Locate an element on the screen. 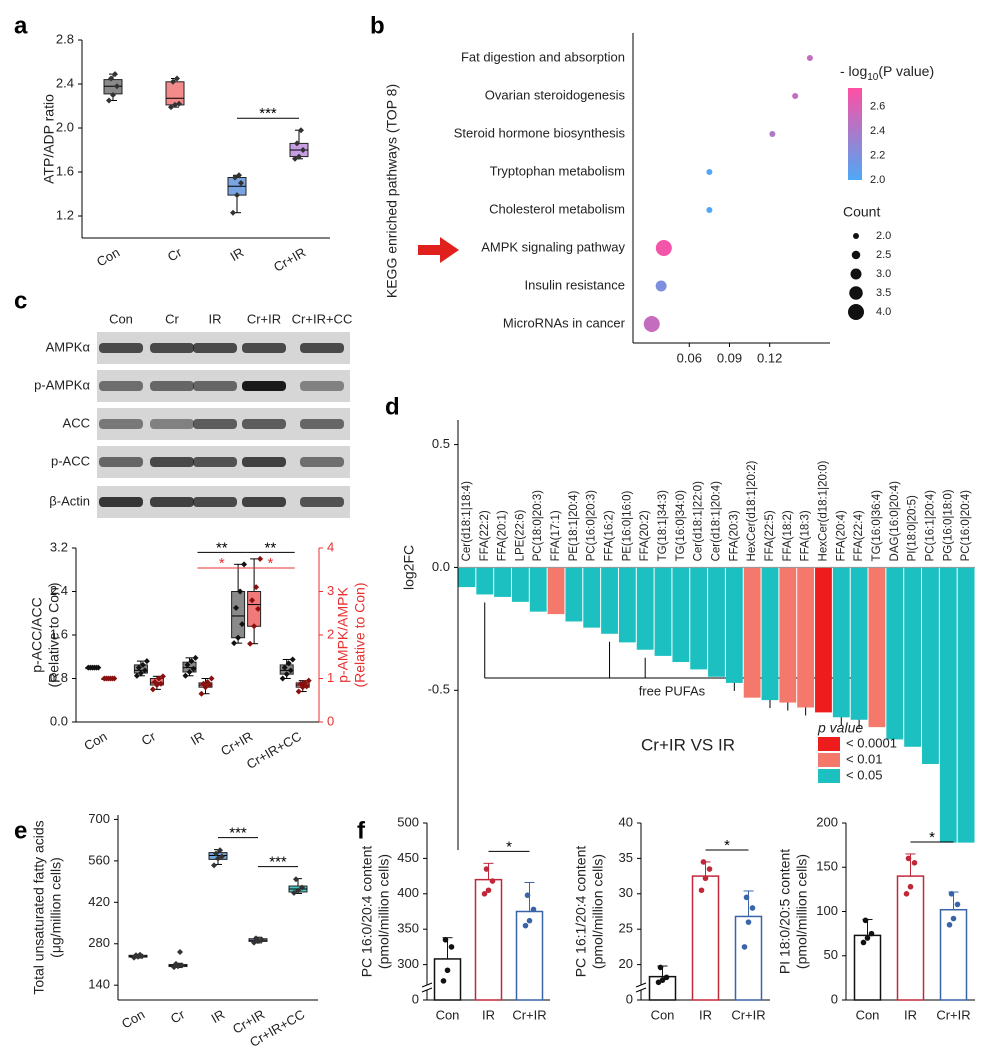  category-label: FFA(18:3) is located at coordinates (806, 535).